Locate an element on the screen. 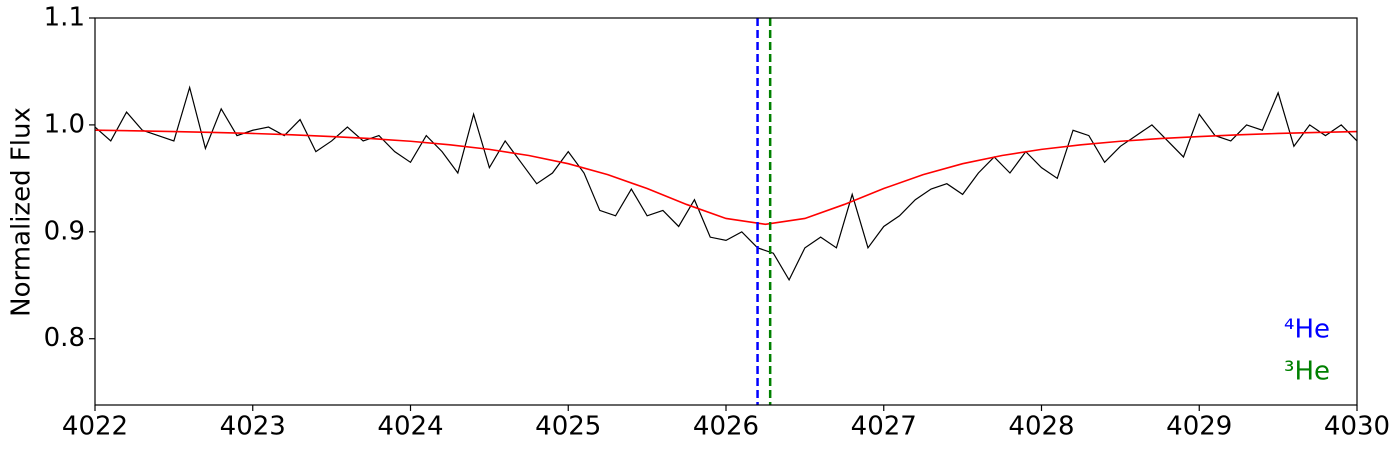 This screenshot has width=1400, height=454. x-tick-label: 4026 is located at coordinates (726, 427).